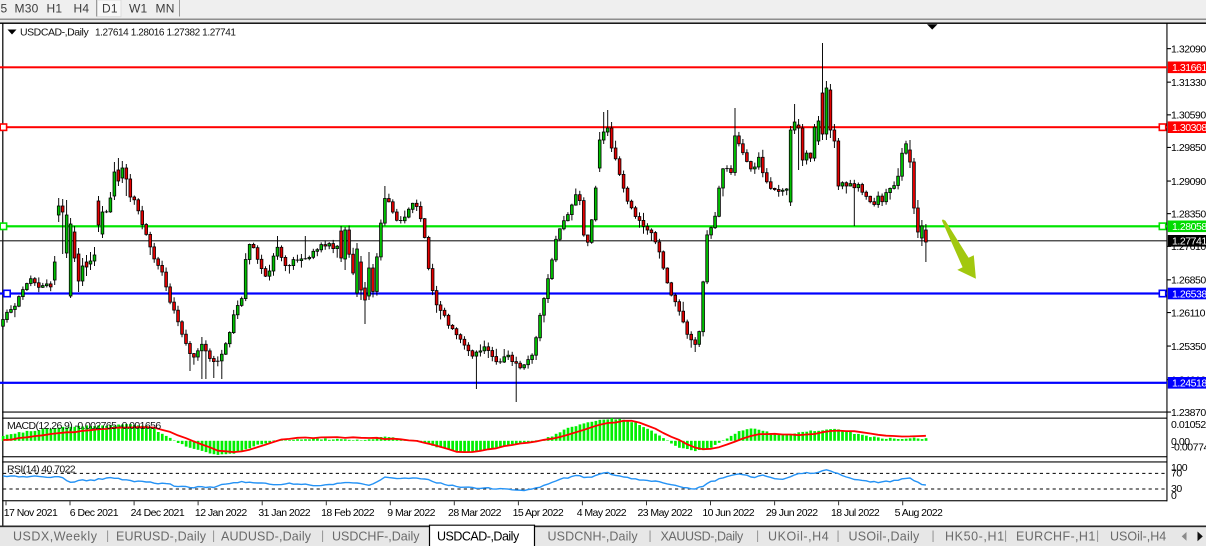 The image size is (1206, 546). Describe the element at coordinates (138, 9) in the screenshot. I see `svg-text: W1` at that location.